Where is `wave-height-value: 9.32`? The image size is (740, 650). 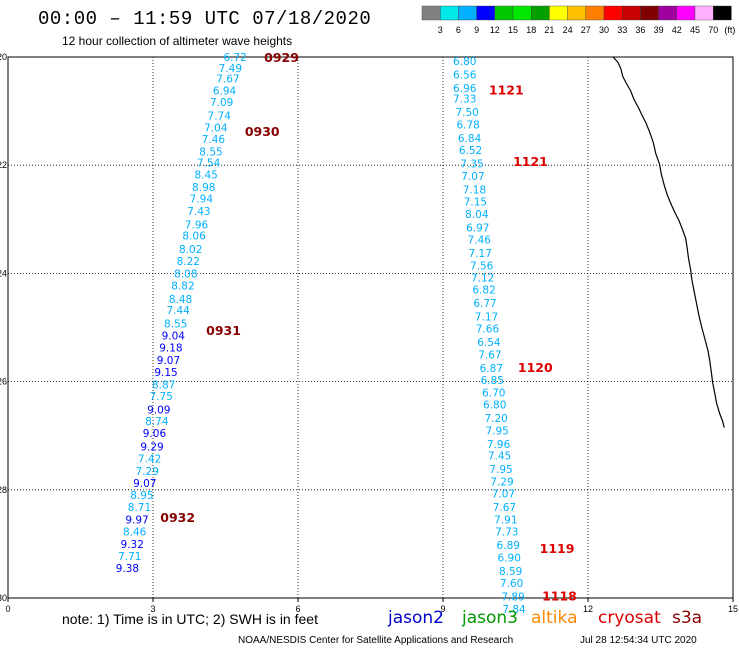 wave-height-value: 9.32 is located at coordinates (132, 545).